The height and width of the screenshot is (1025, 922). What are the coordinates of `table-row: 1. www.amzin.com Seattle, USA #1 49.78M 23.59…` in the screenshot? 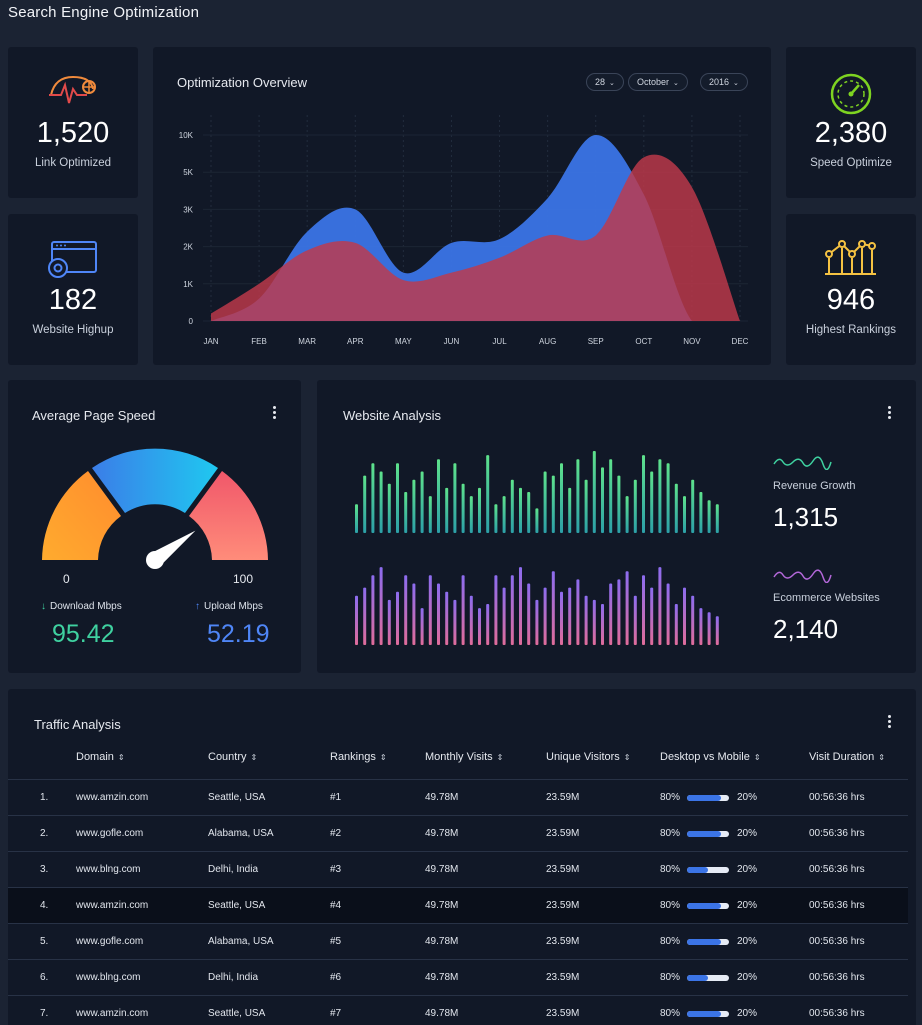 It's located at (458, 797).